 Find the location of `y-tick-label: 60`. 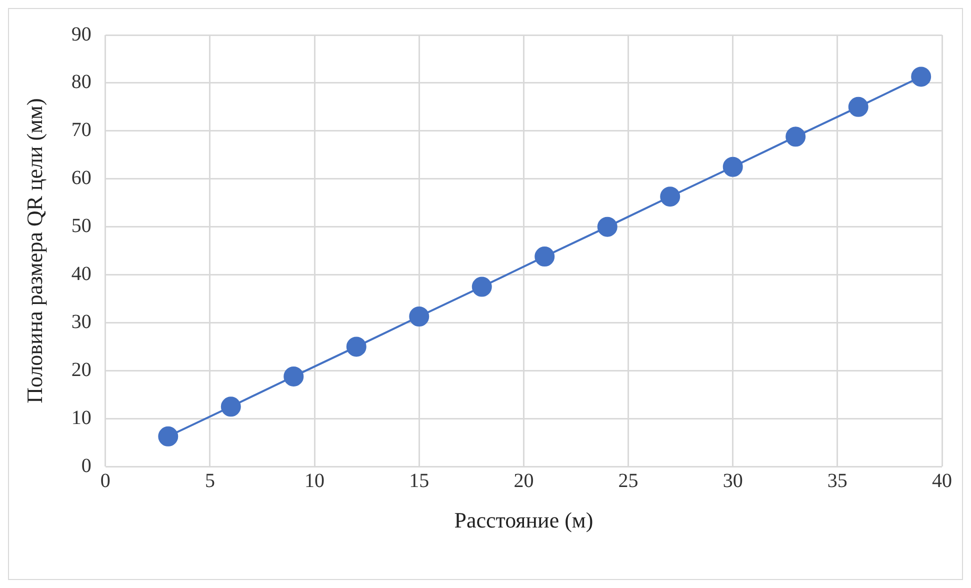

y-tick-label: 60 is located at coordinates (81, 178).